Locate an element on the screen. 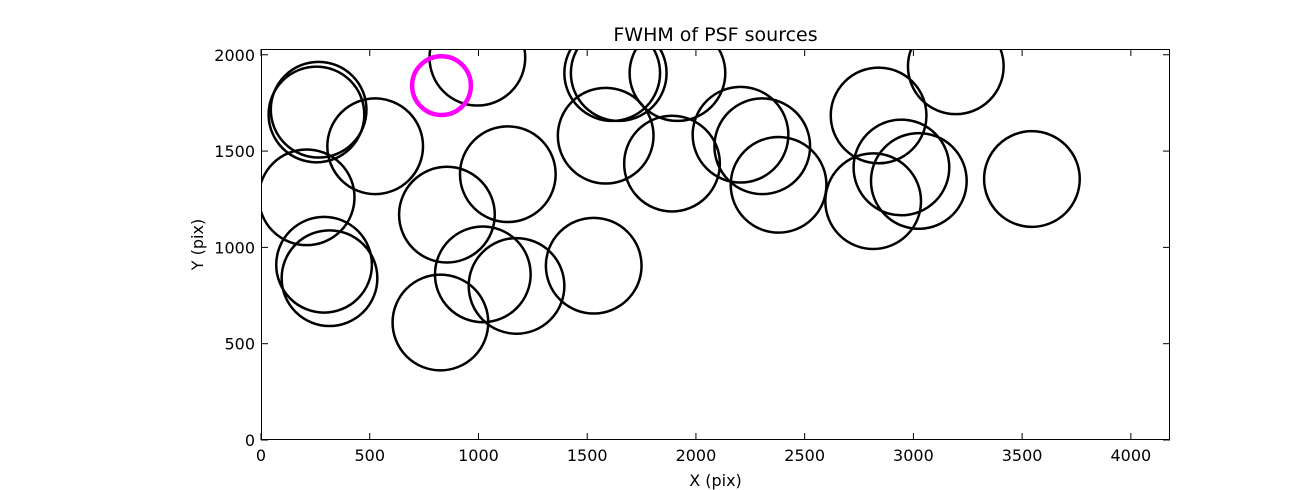 This screenshot has height=490, width=1300. x-tick-label: 1500 is located at coordinates (587, 455).